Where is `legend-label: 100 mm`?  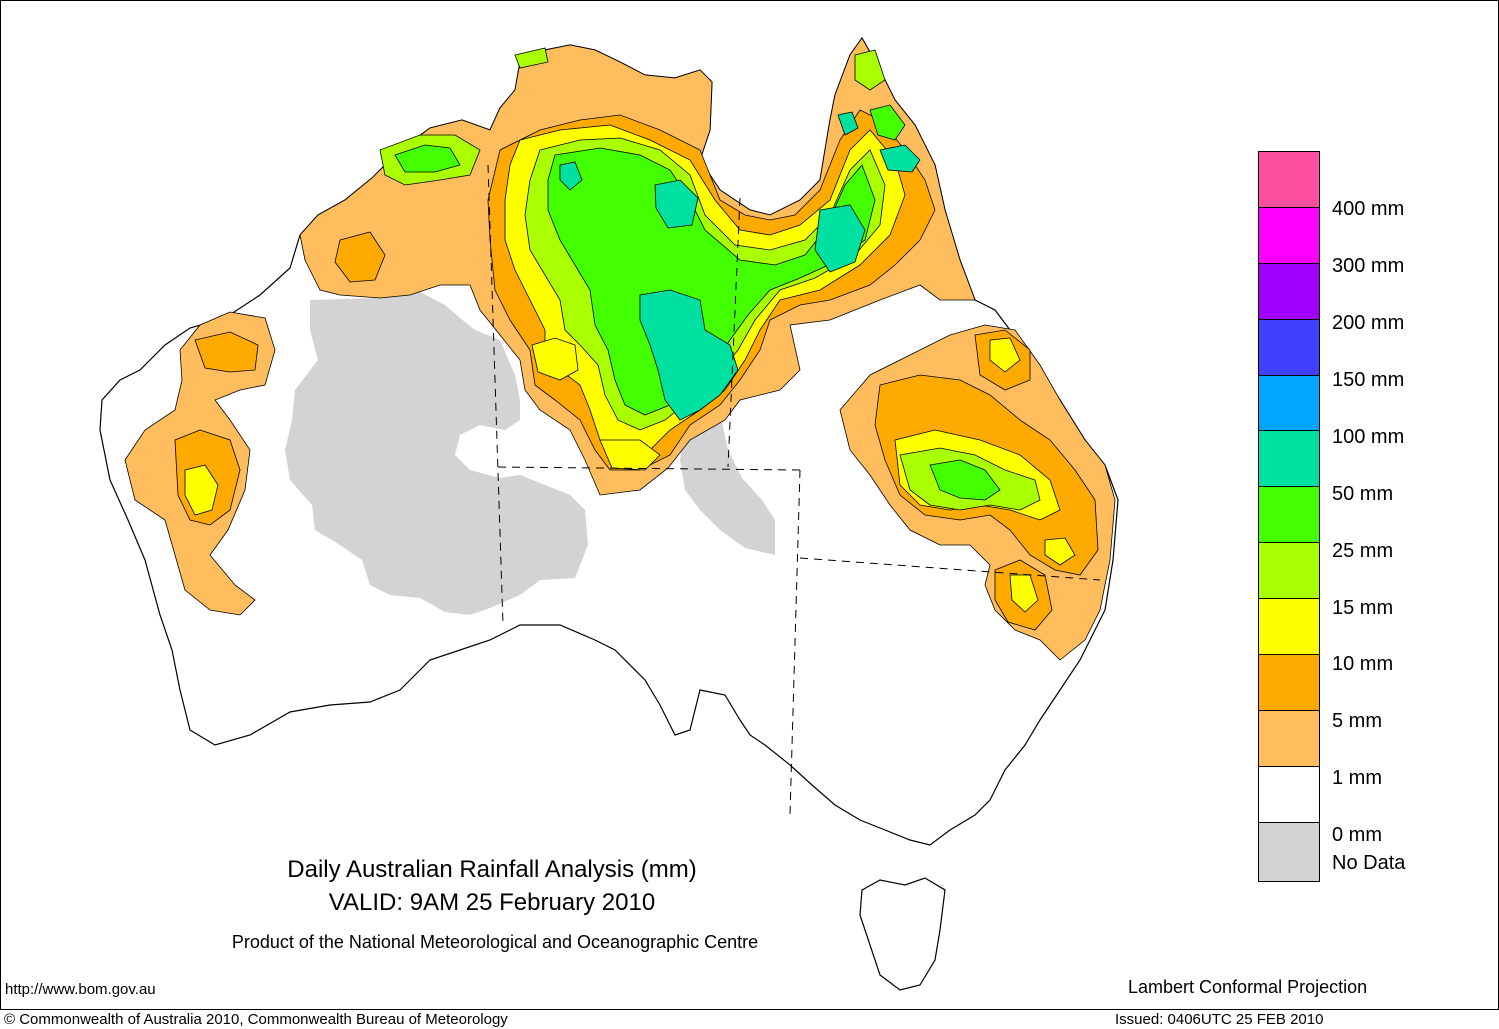 legend-label: 100 mm is located at coordinates (1368, 437).